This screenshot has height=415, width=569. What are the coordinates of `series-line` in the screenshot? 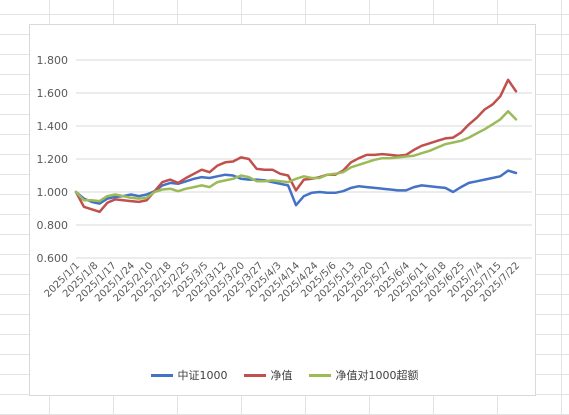 It's located at (296, 188).